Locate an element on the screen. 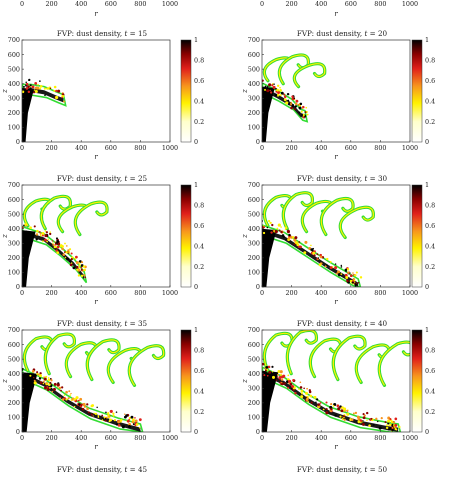 This screenshot has width=474, height=478. colorbar-tick-label: 0.4 is located at coordinates (430, 391).